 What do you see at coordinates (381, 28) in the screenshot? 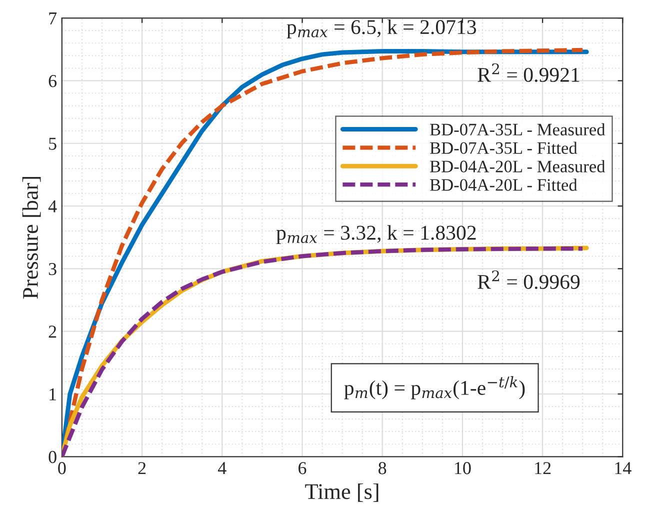
I see `annotation: p$_{max}$ = 6.5, k = 2.0713` at bounding box center [381, 28].